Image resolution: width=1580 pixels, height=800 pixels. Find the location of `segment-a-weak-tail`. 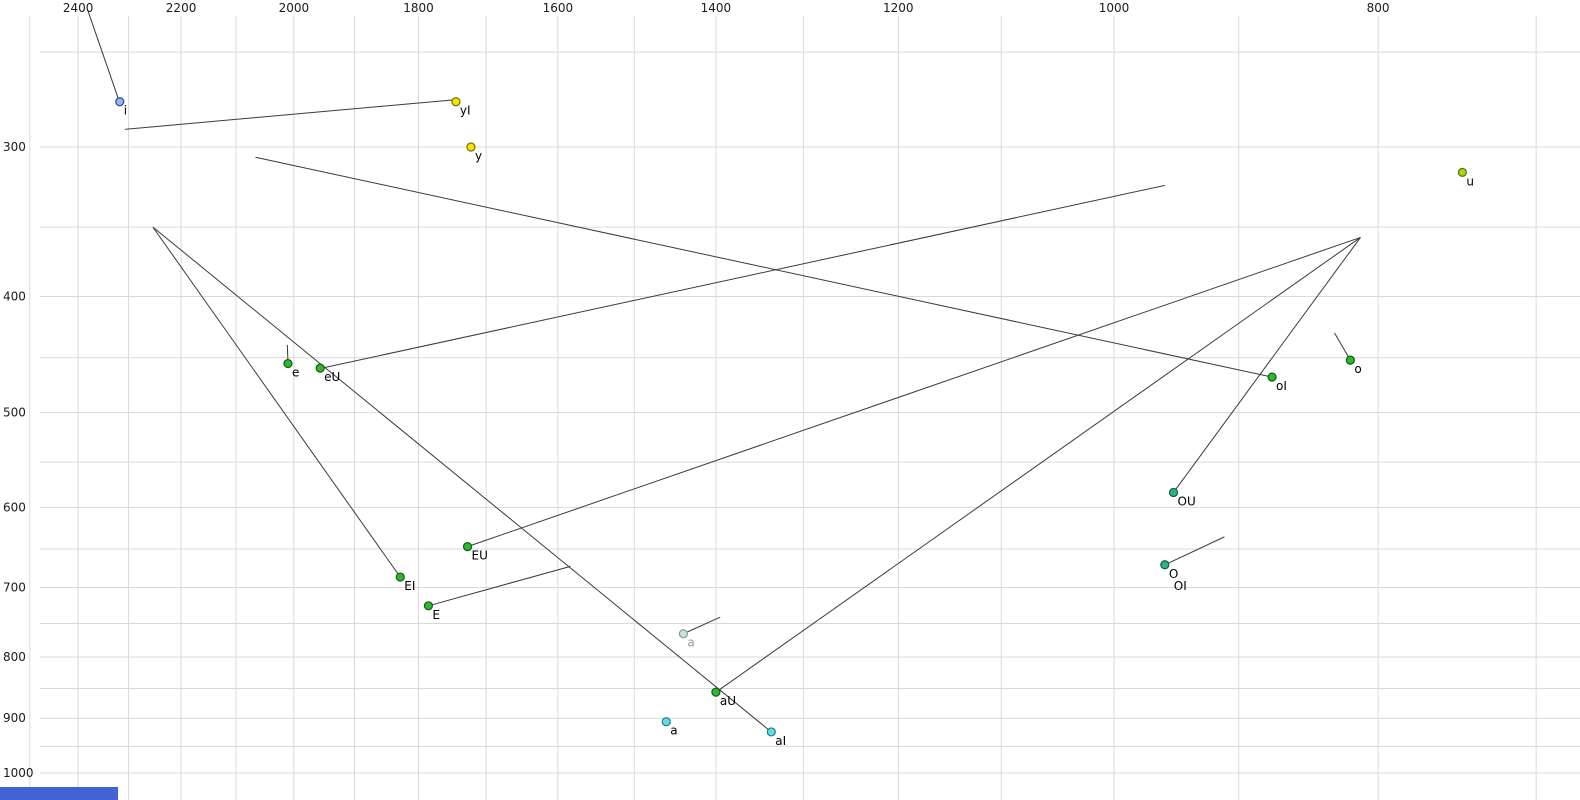

segment-a-weak-tail is located at coordinates (702, 625).